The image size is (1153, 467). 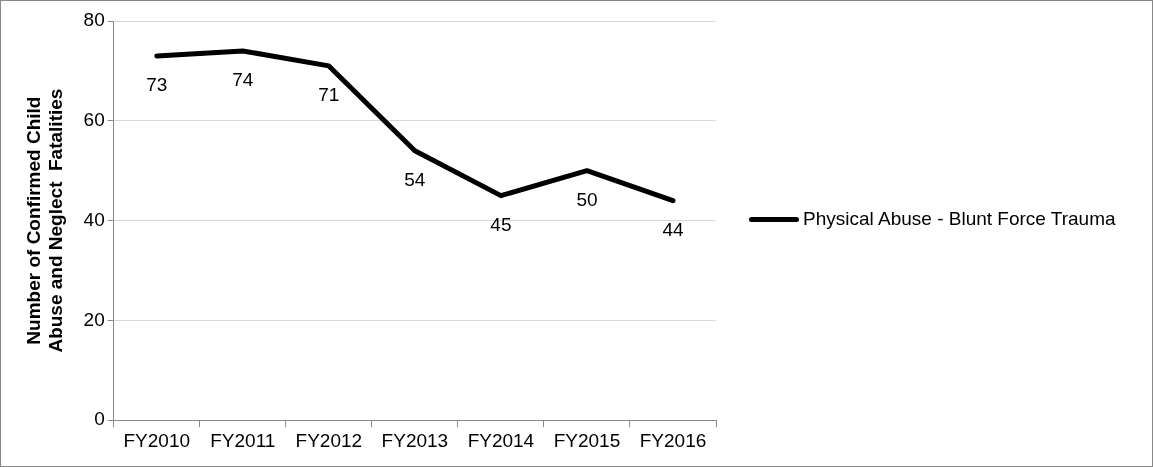 I want to click on data-label: 71, so click(x=329, y=95).